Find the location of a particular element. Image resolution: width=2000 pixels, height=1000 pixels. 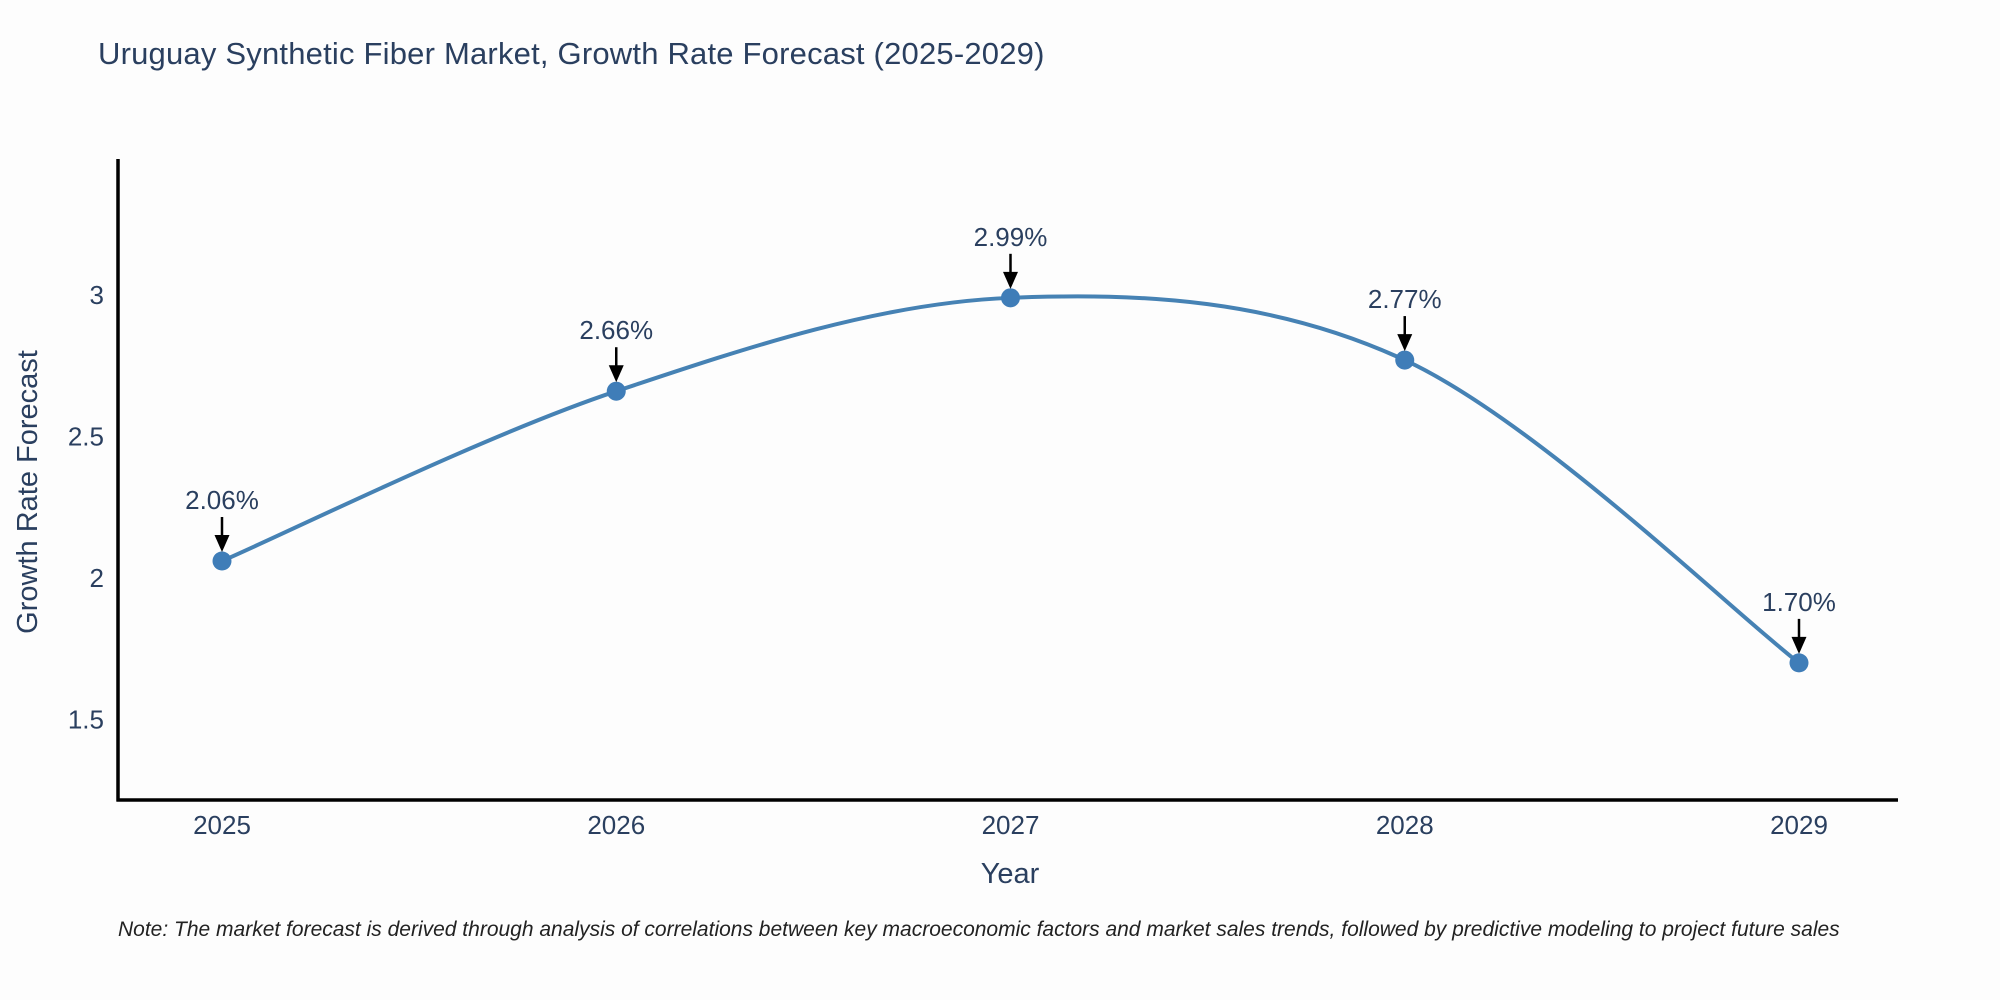

x-tick-label: 2026 is located at coordinates (616, 825).